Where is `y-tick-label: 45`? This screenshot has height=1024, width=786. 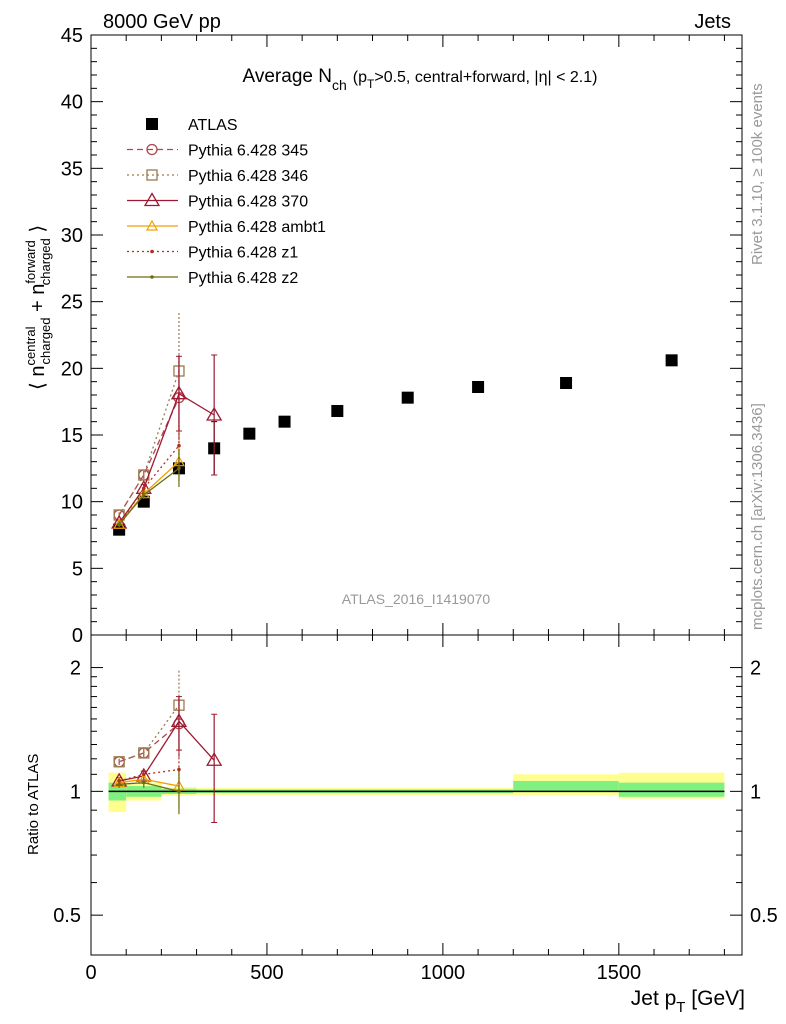
y-tick-label: 45 is located at coordinates (72, 36).